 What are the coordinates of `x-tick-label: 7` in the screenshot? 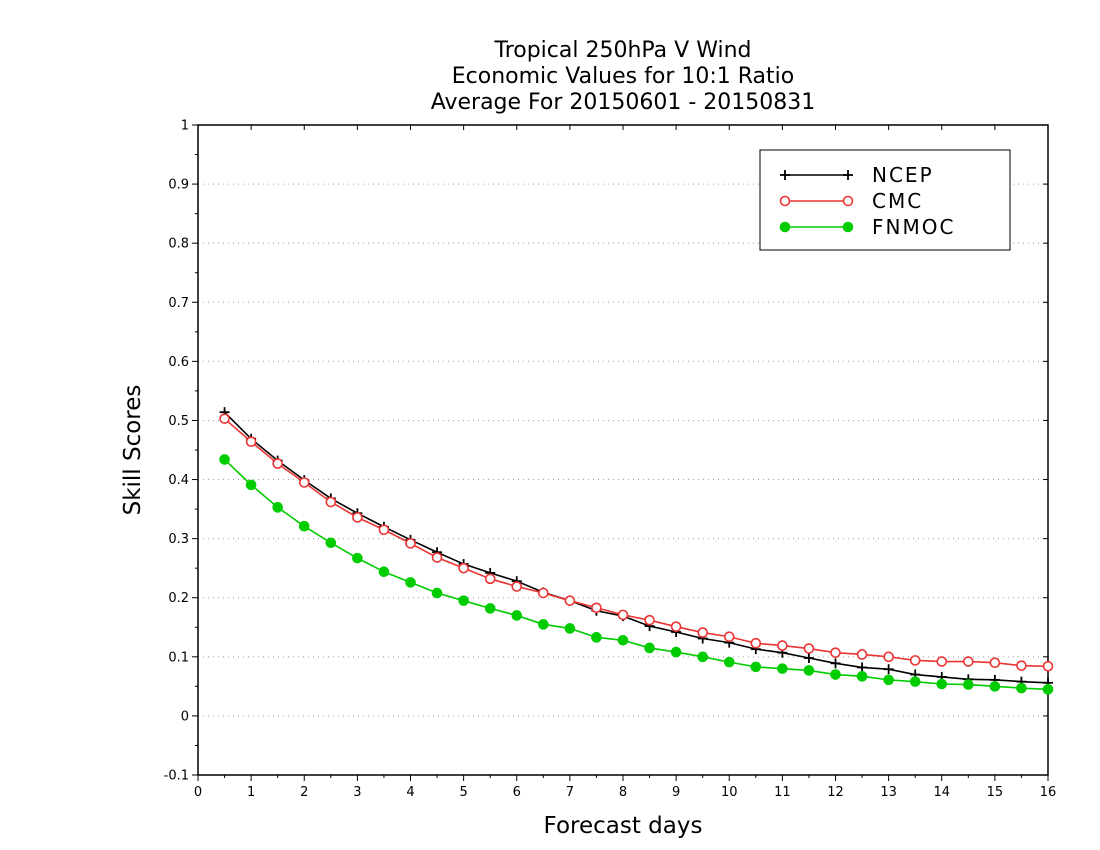 It's located at (570, 792).